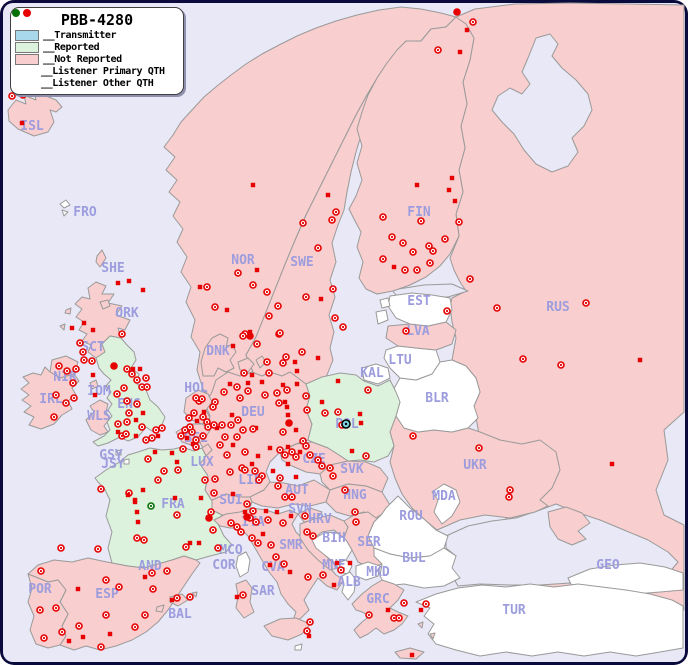  Describe the element at coordinates (549, 620) in the screenshot. I see `country-TUR` at that location.